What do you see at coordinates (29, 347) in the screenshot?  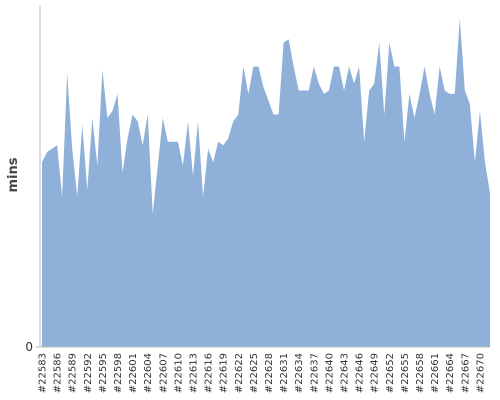 I see `y-tick-label: 0` at bounding box center [29, 347].